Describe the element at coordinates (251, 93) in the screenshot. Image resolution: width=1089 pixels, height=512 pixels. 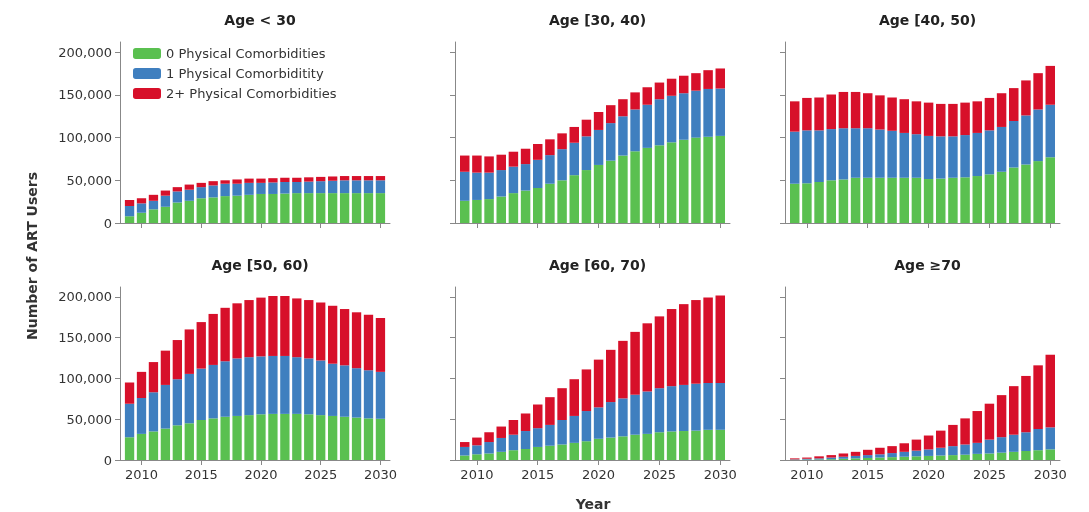
I see `legend-label: 2+ Physical Comorbidities` at that location.